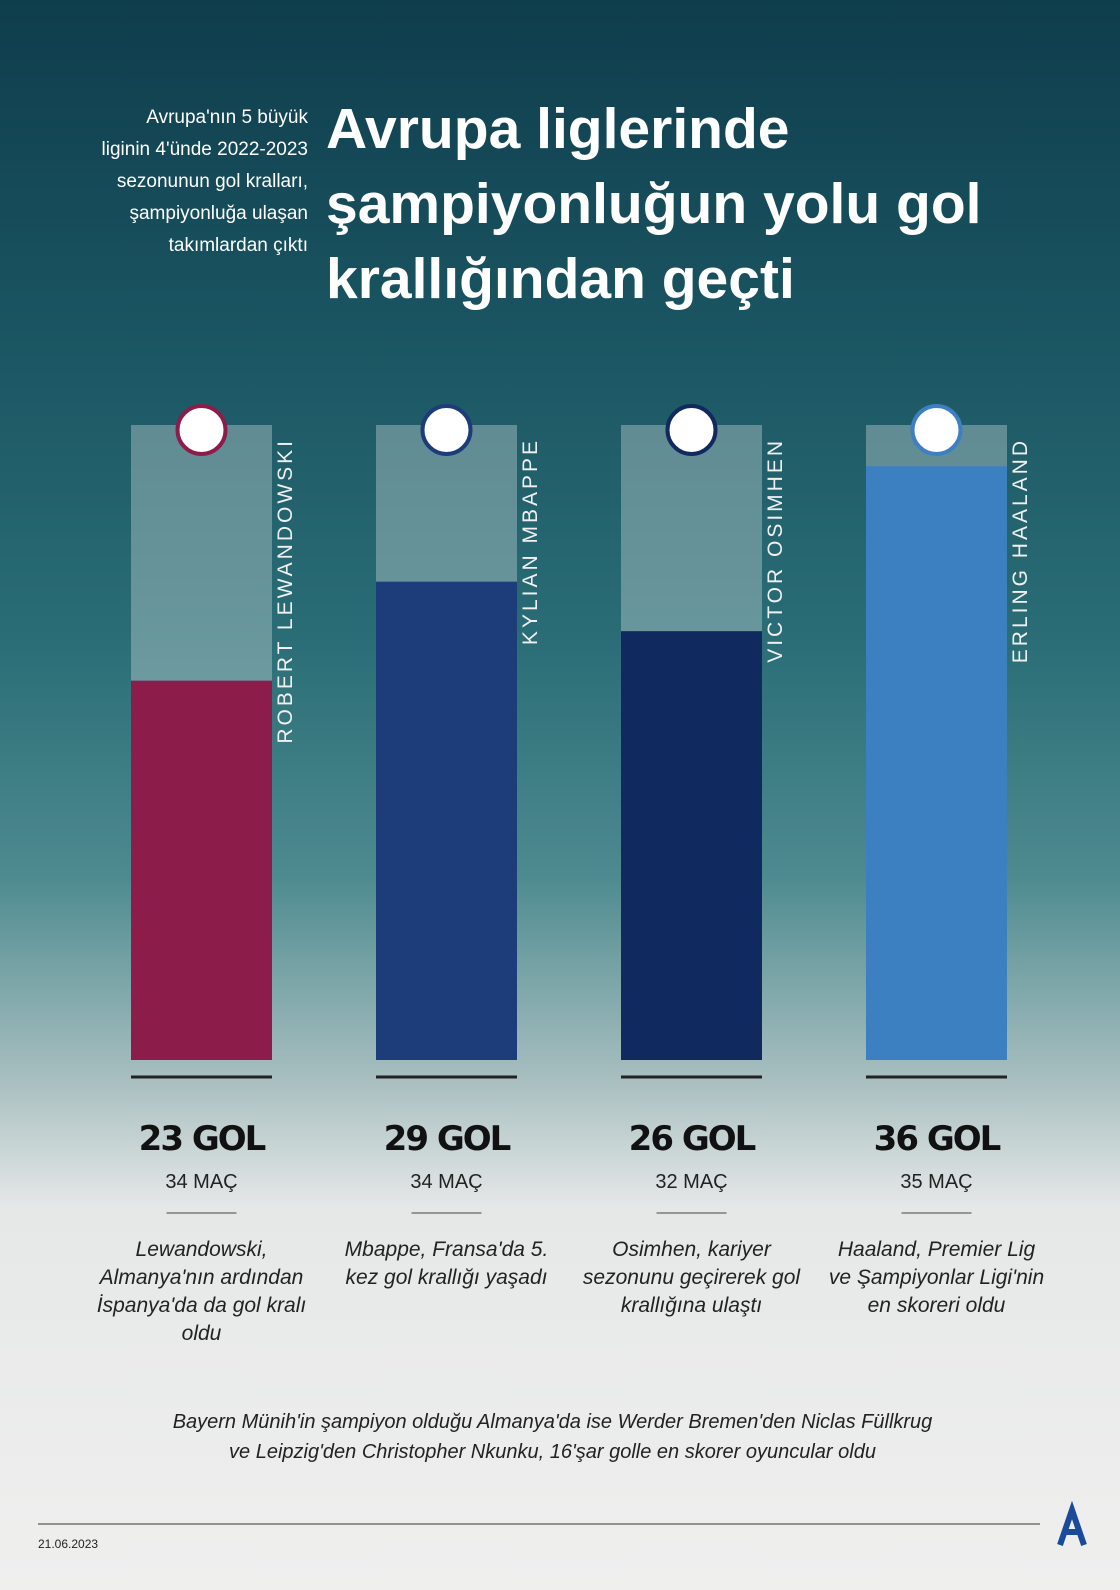 The height and width of the screenshot is (1590, 1120). Describe the element at coordinates (936, 1182) in the screenshot. I see `match-count: 35 MAÇ` at that location.